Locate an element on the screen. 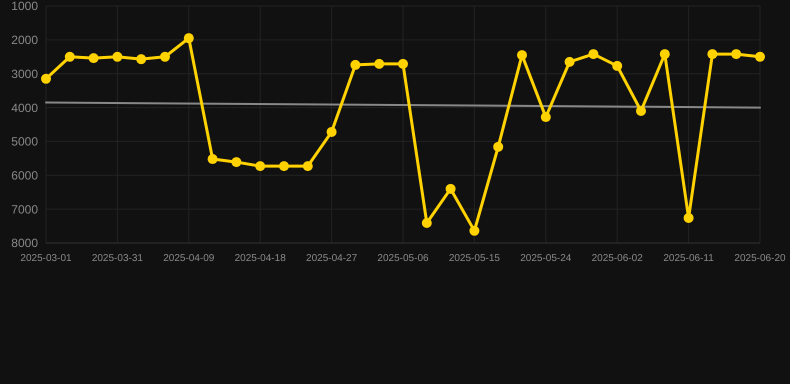 The height and width of the screenshot is (384, 790). x-tick-label: 2025-05-15 is located at coordinates (474, 258).